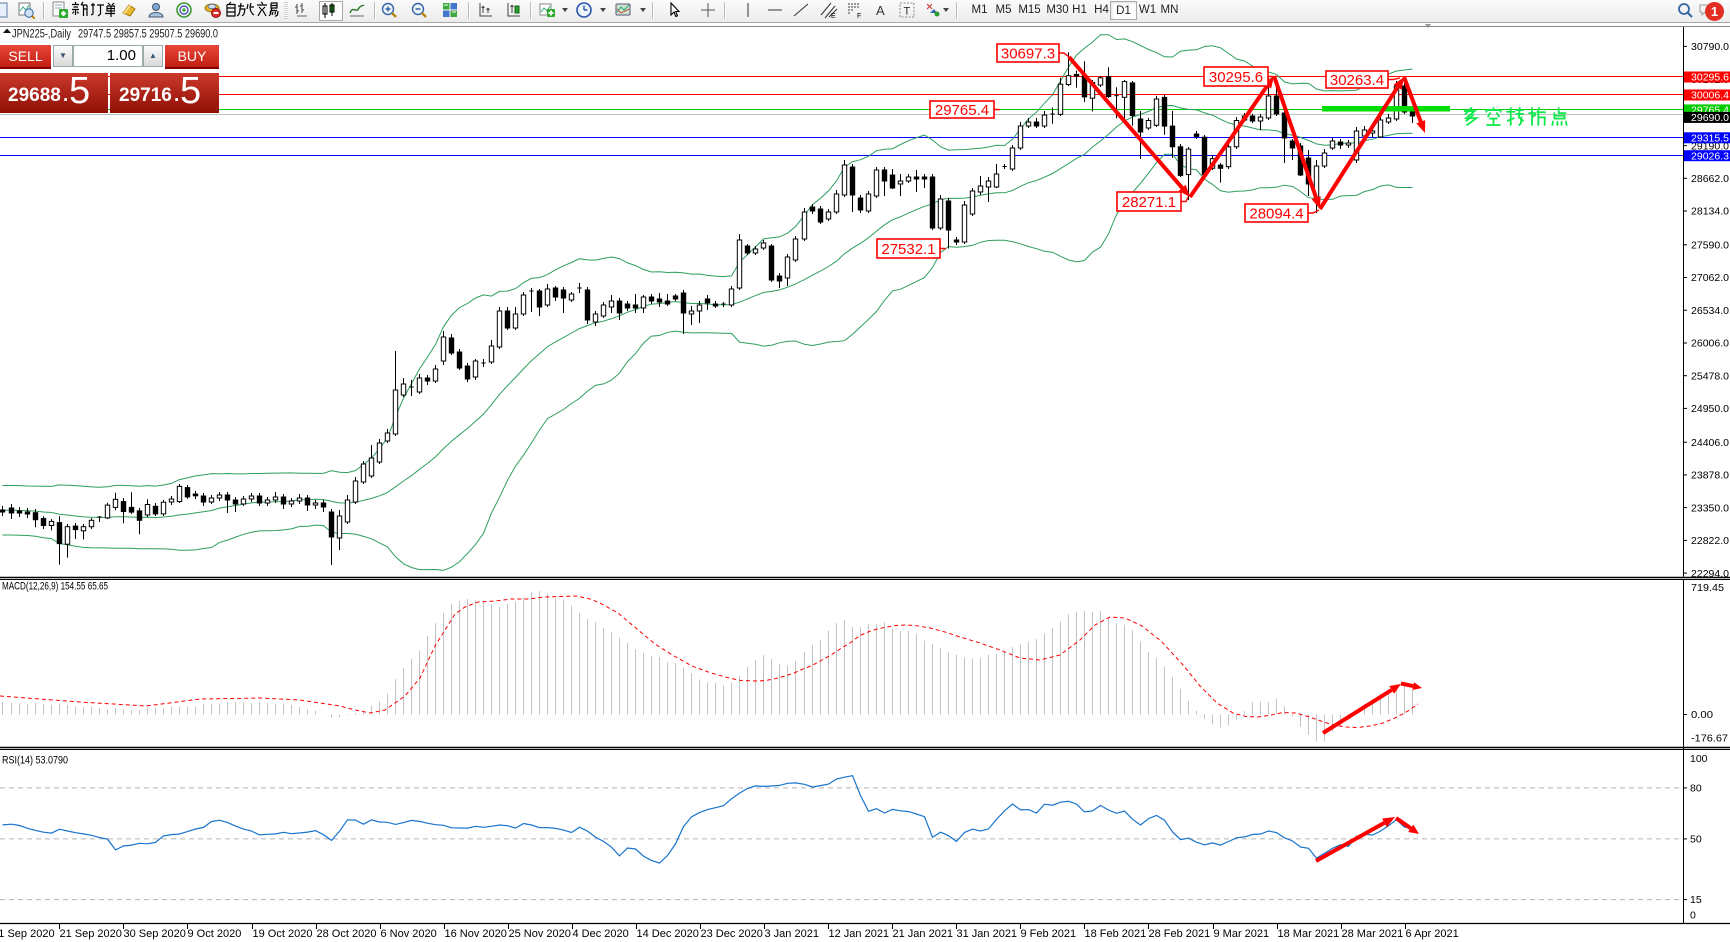 The height and width of the screenshot is (942, 1730). I want to click on svg-text: 28094.4, so click(1276, 213).